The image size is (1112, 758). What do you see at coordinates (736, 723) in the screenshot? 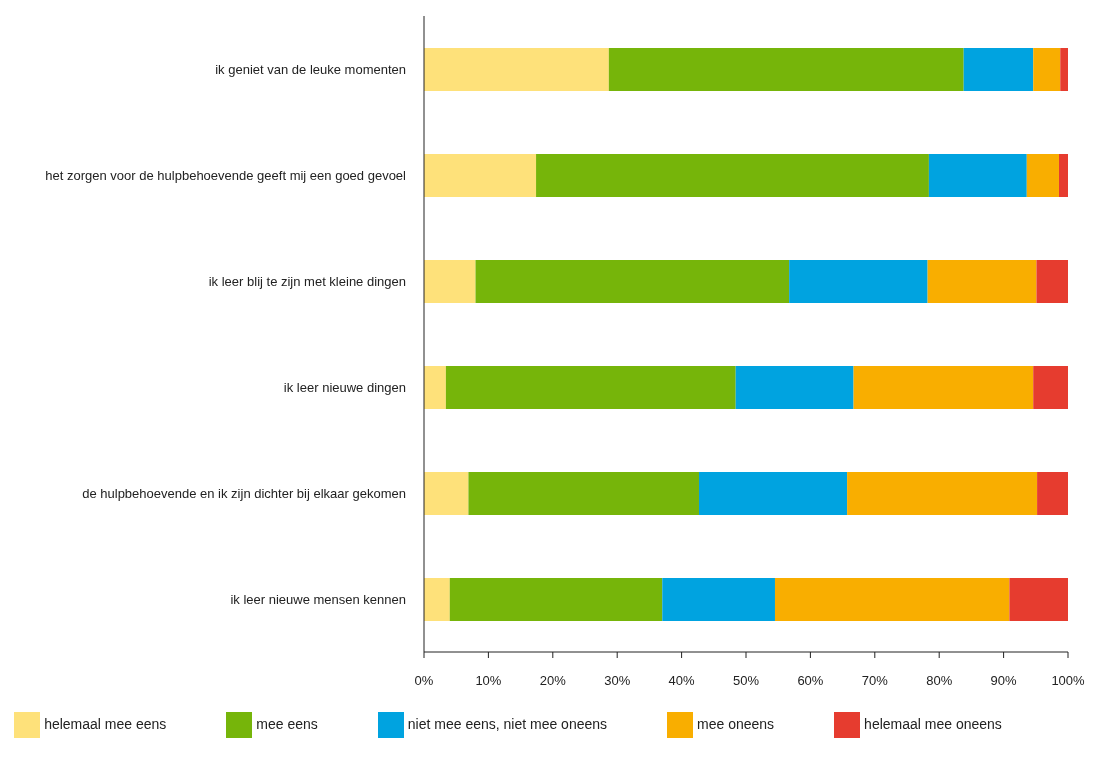
I see `legend-label: mee oneens` at bounding box center [736, 723].